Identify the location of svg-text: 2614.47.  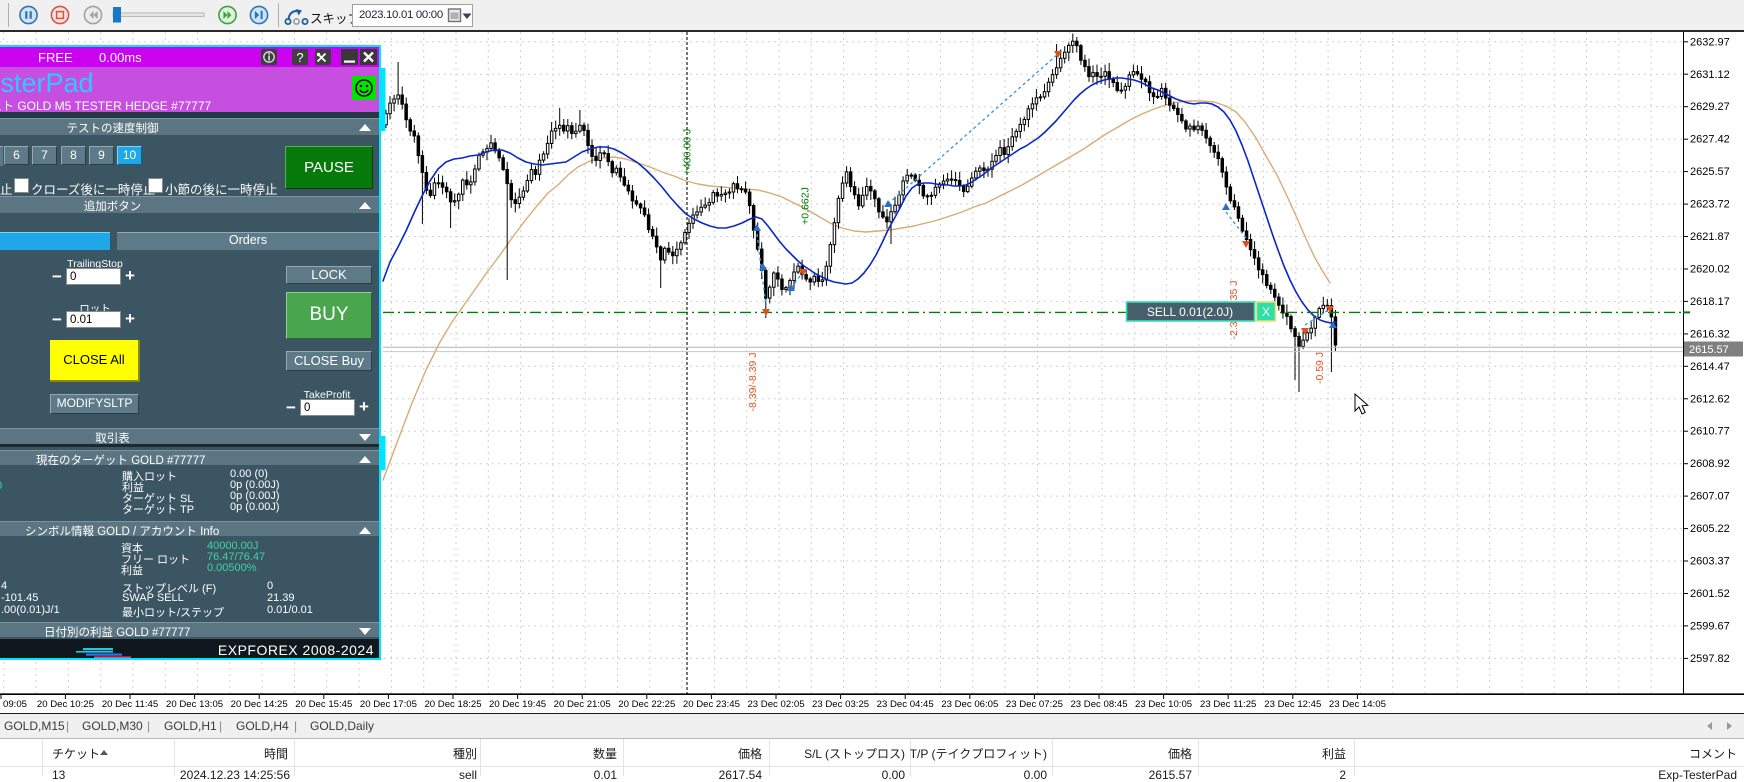
(1710, 367).